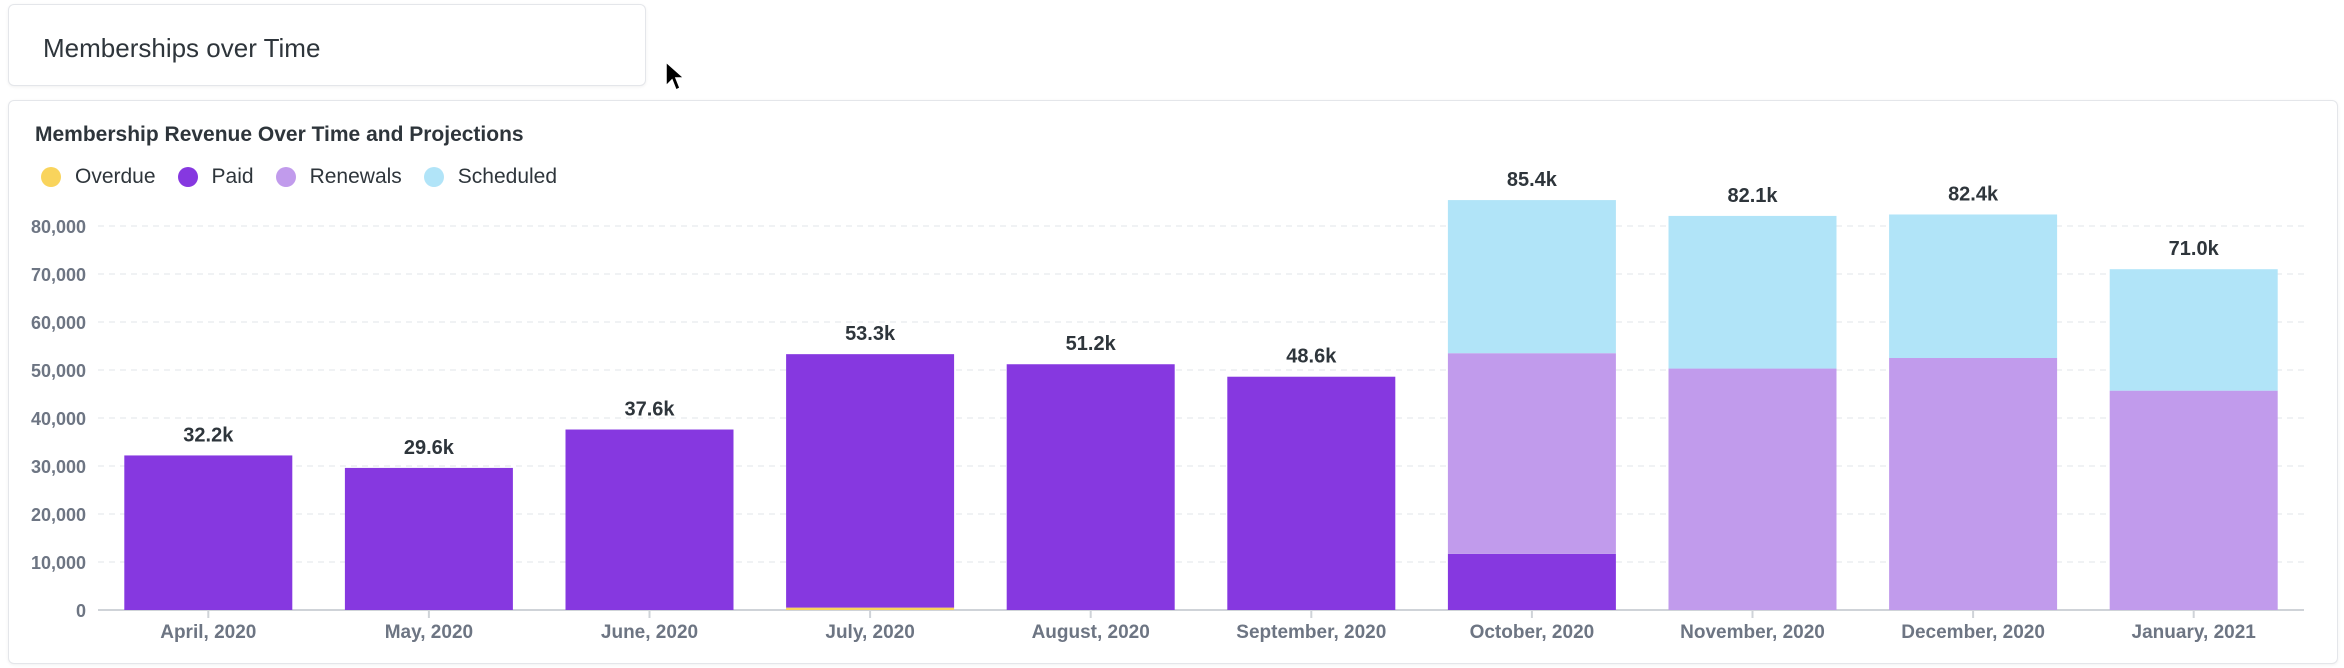 The width and height of the screenshot is (2344, 668). Describe the element at coordinates (1311, 357) in the screenshot. I see `bar-total-label: 48.6k` at that location.